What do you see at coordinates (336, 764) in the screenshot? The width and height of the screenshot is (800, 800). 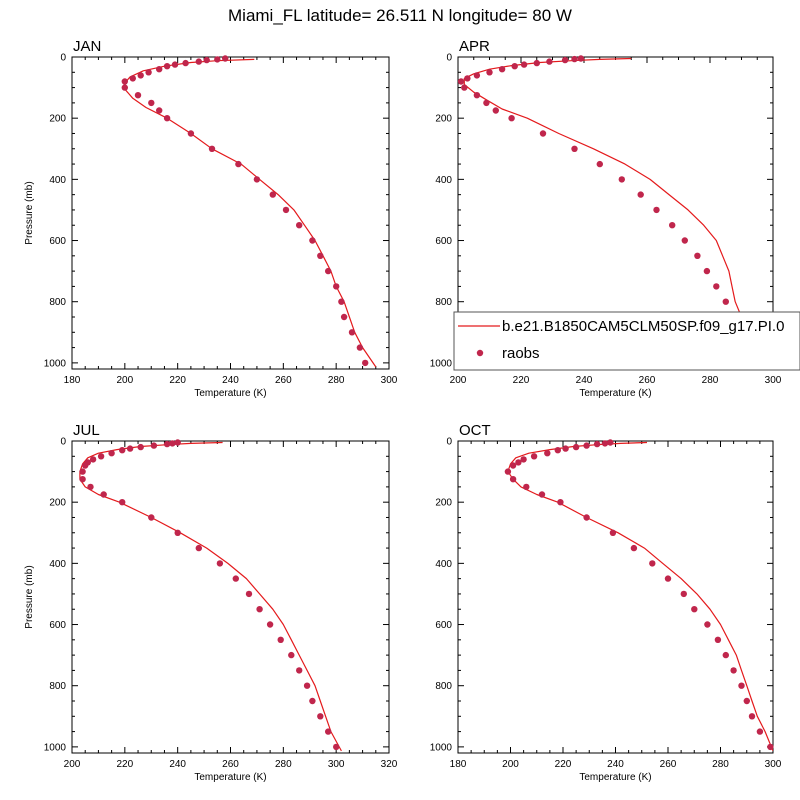 I see `x-tick-label: 300` at bounding box center [336, 764].